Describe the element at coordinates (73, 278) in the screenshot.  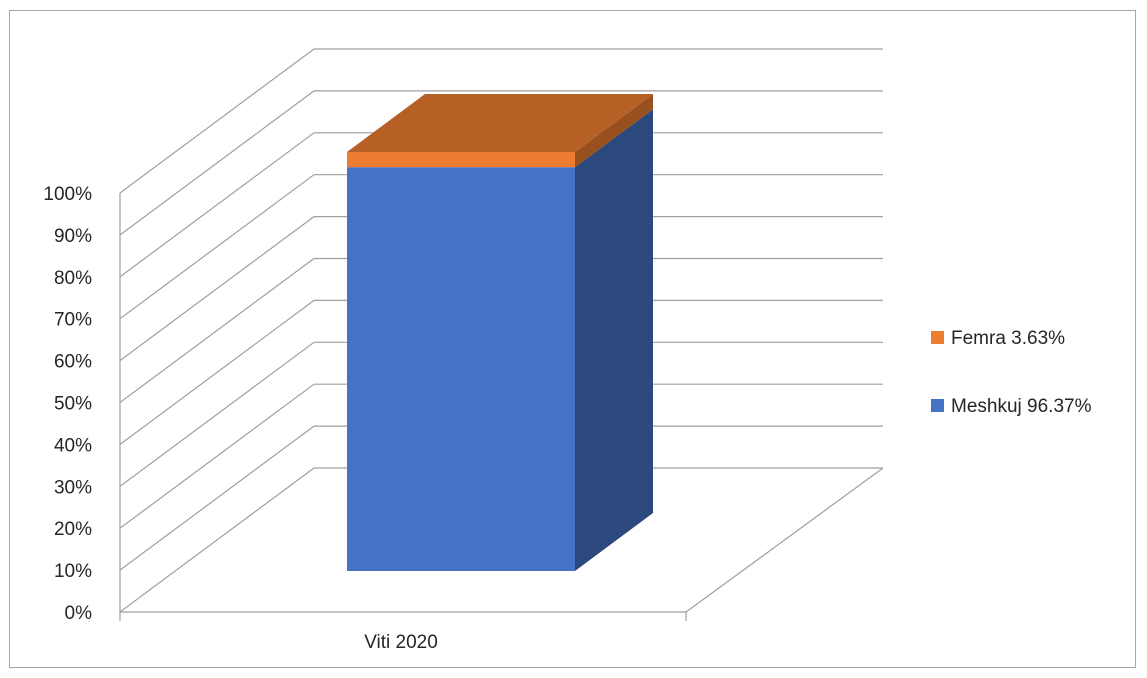
I see `y-tick-label: 80%` at that location.